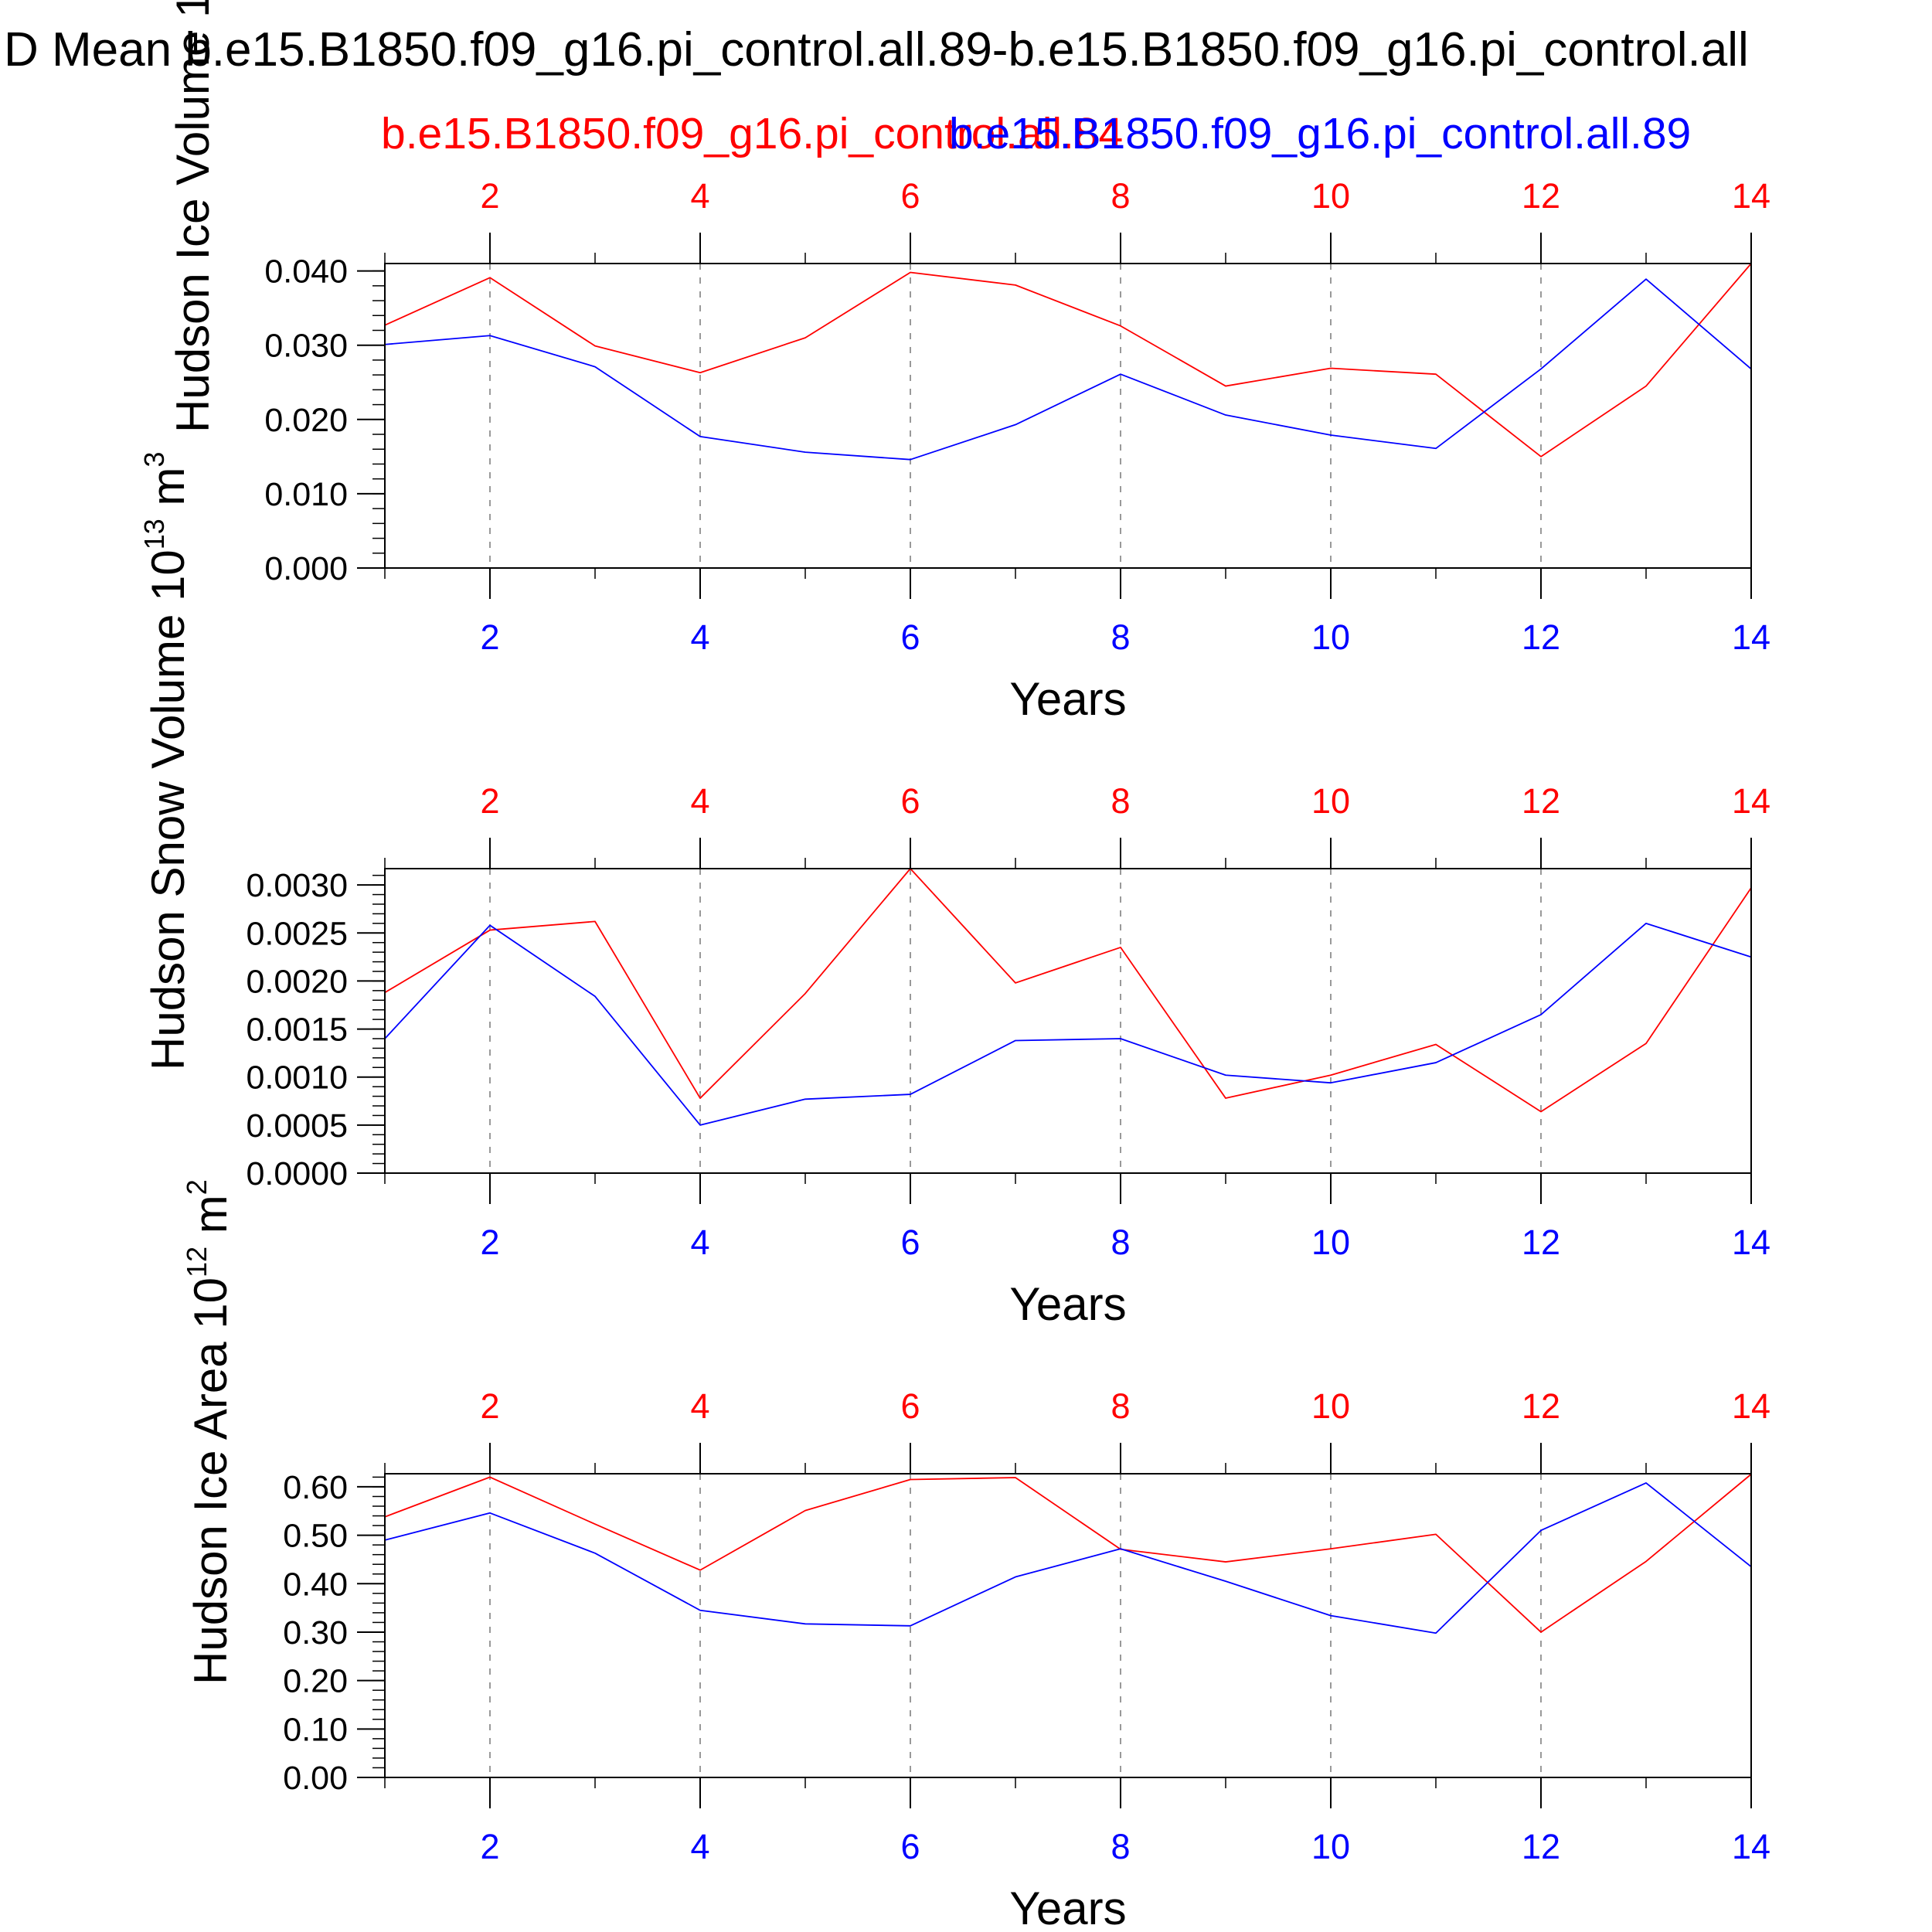 This screenshot has height=1932, width=1932. I want to click on legend-blue-case: b.e15.B1850.f09_g16.pi_control.all.89, so click(1320, 134).